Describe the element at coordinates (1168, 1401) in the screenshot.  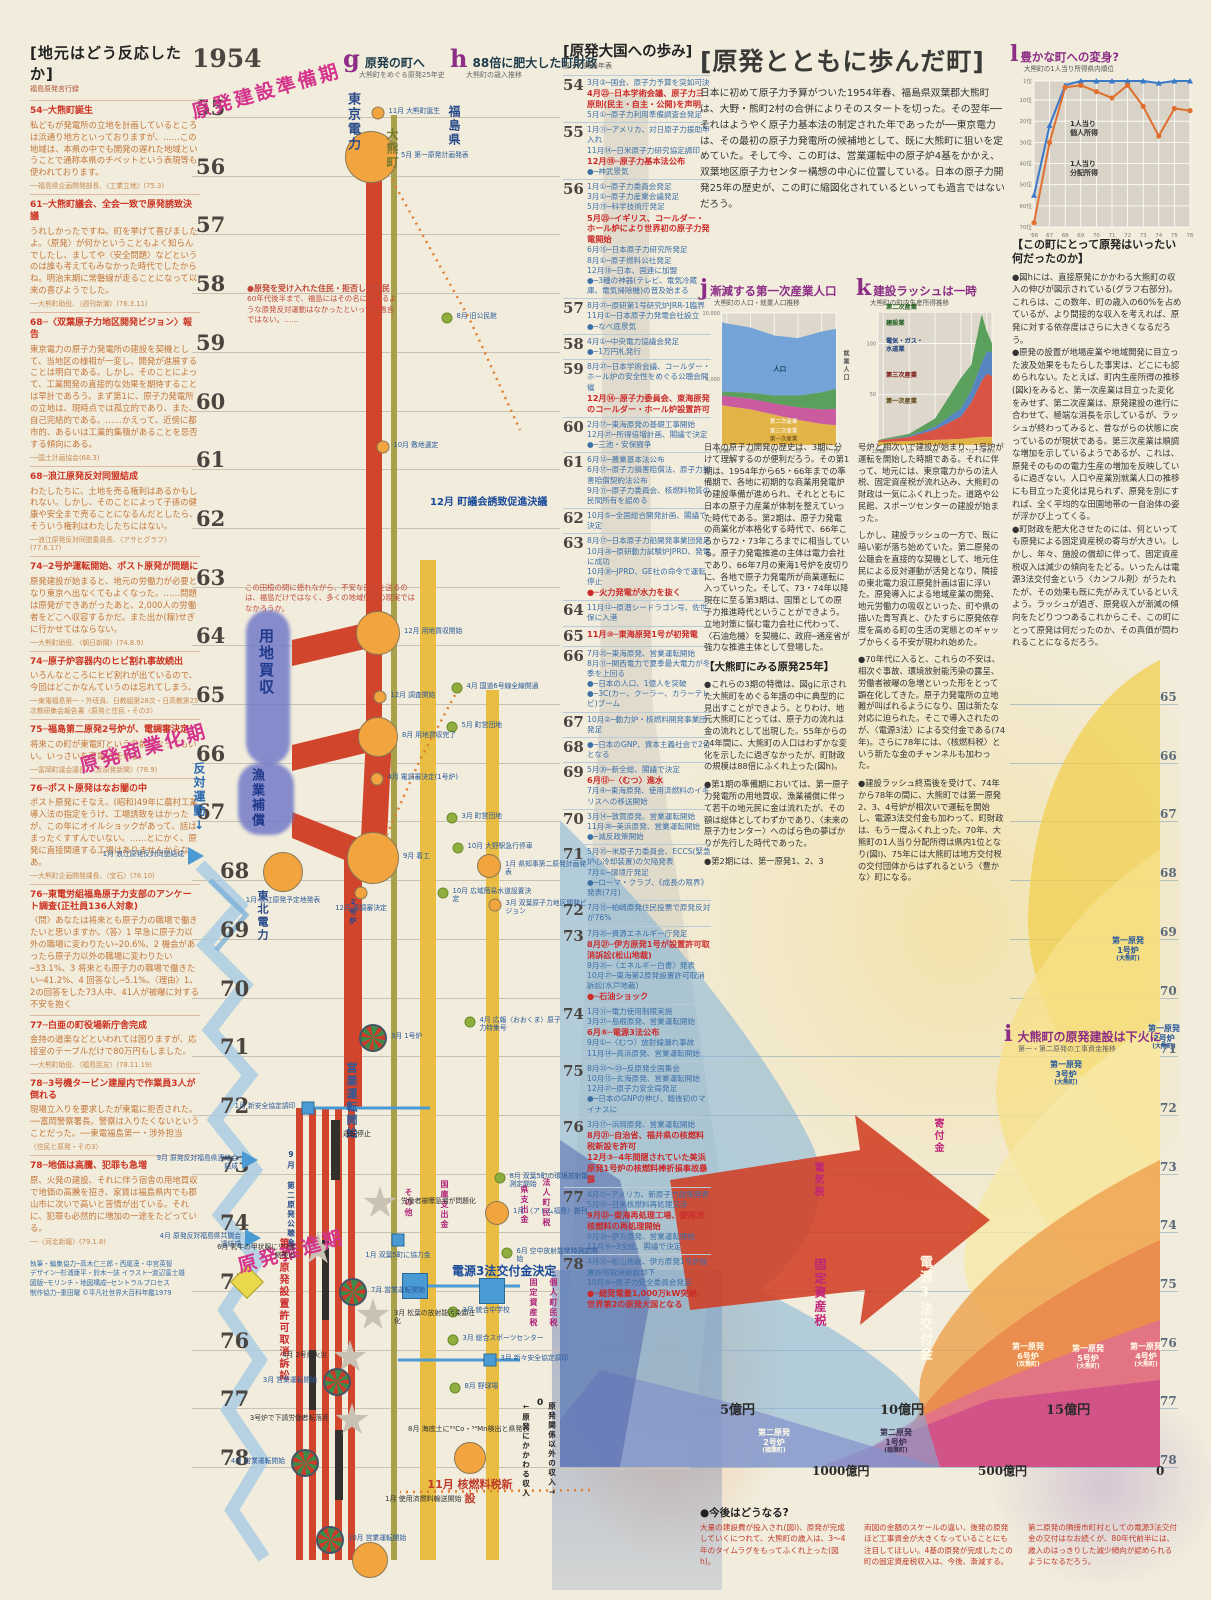
I see `year-label-right: 77` at that location.